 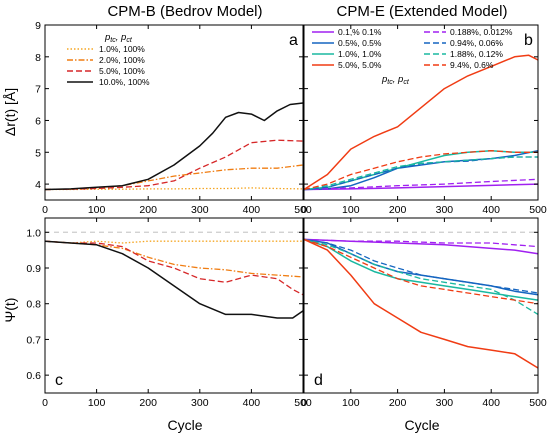 I want to click on y-tick-label: 7, so click(x=38, y=90).